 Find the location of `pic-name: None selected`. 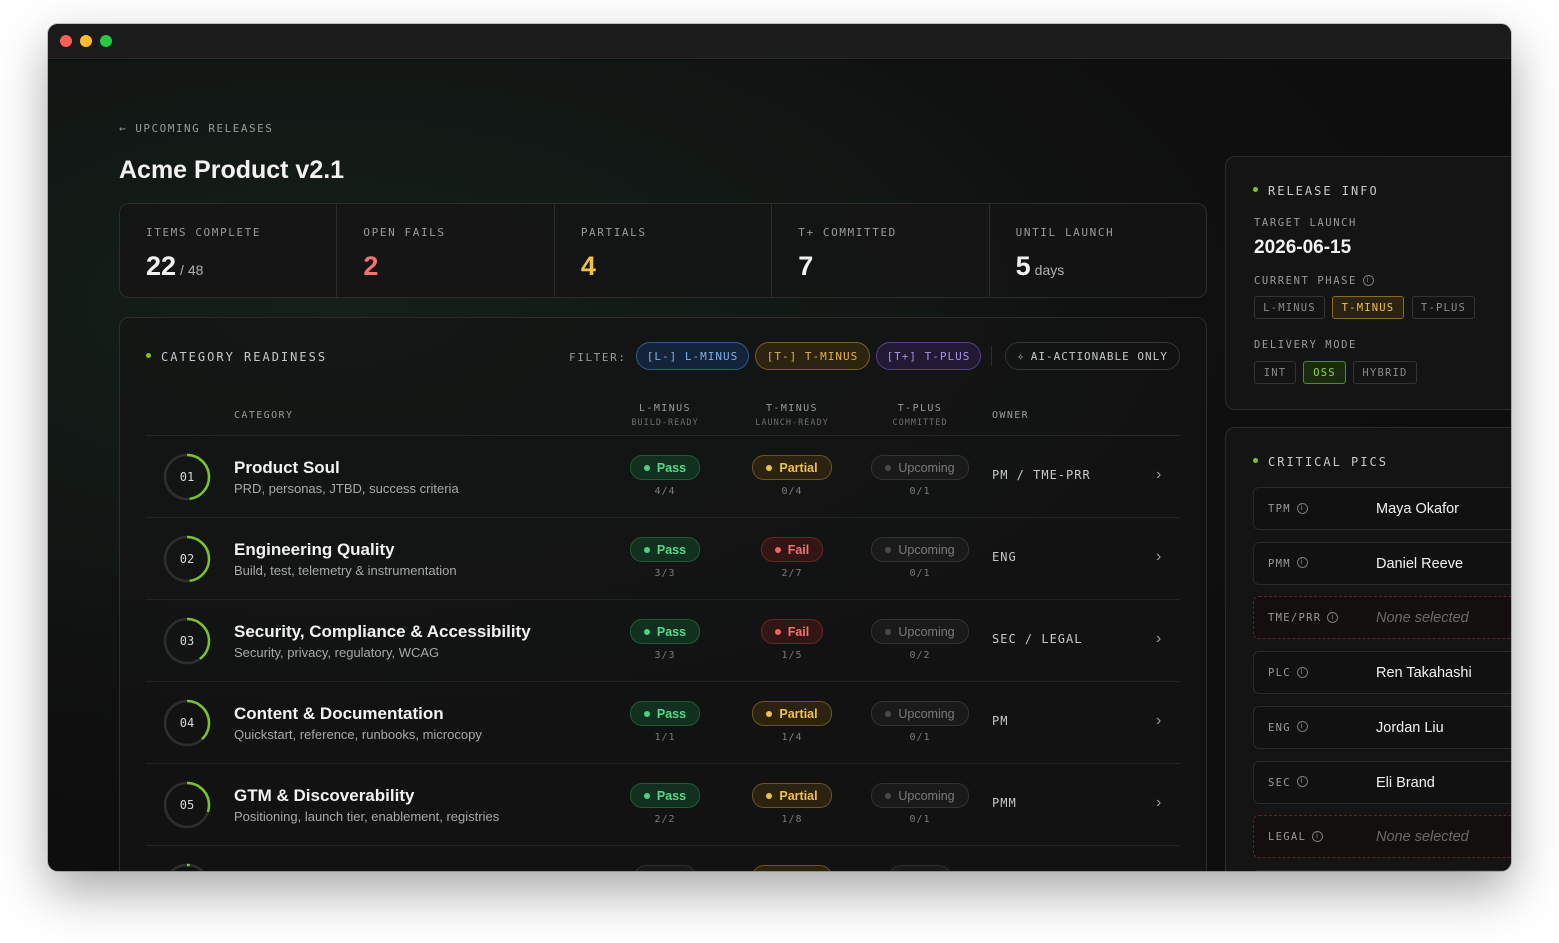

pic-name: None selected is located at coordinates (1422, 618).